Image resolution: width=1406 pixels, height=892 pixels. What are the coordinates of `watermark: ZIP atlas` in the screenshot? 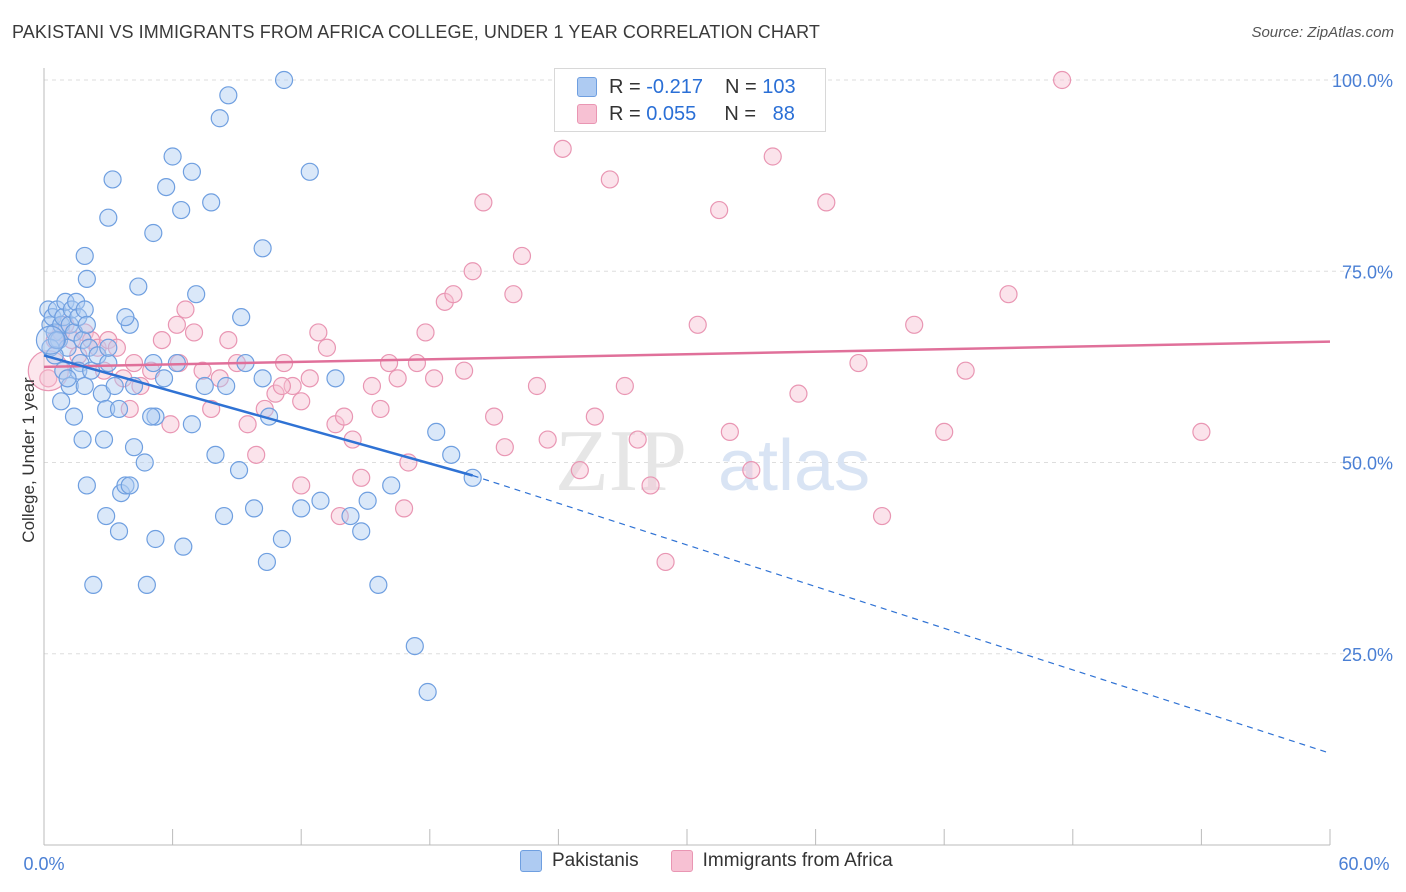 It's located at (712, 461).